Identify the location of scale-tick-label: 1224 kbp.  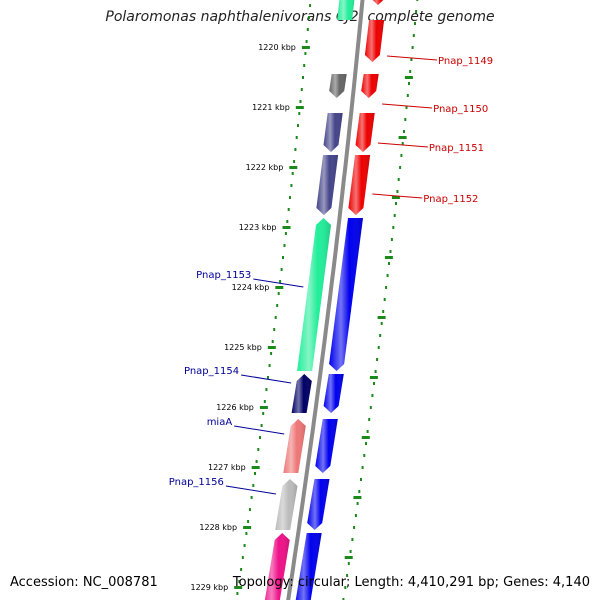
(251, 287).